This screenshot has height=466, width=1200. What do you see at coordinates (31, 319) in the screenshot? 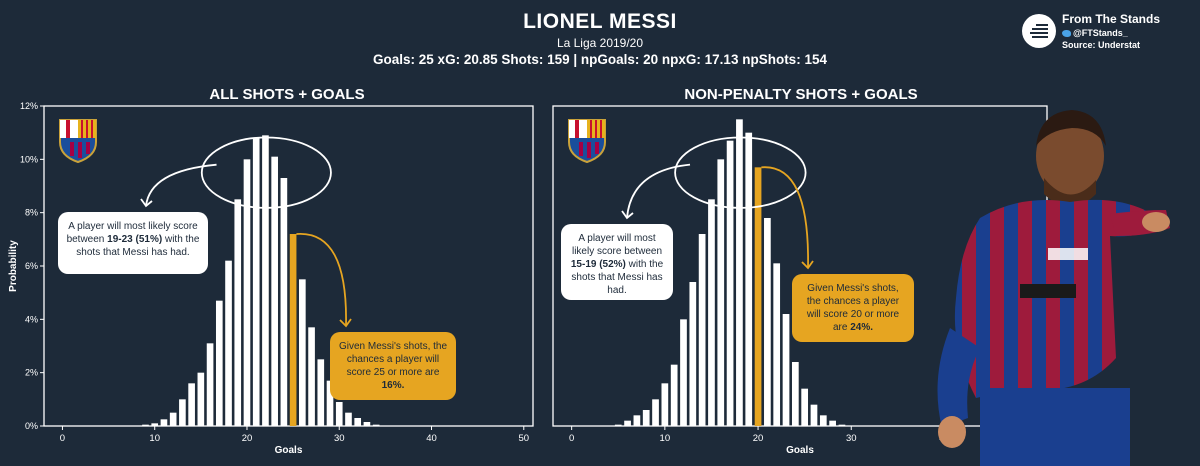
I see `y-tick-label: 4%` at bounding box center [31, 319].